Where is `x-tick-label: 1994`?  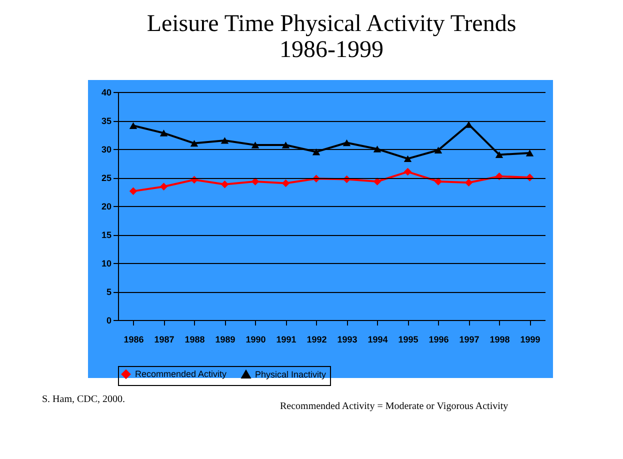 x-tick-label: 1994 is located at coordinates (378, 339).